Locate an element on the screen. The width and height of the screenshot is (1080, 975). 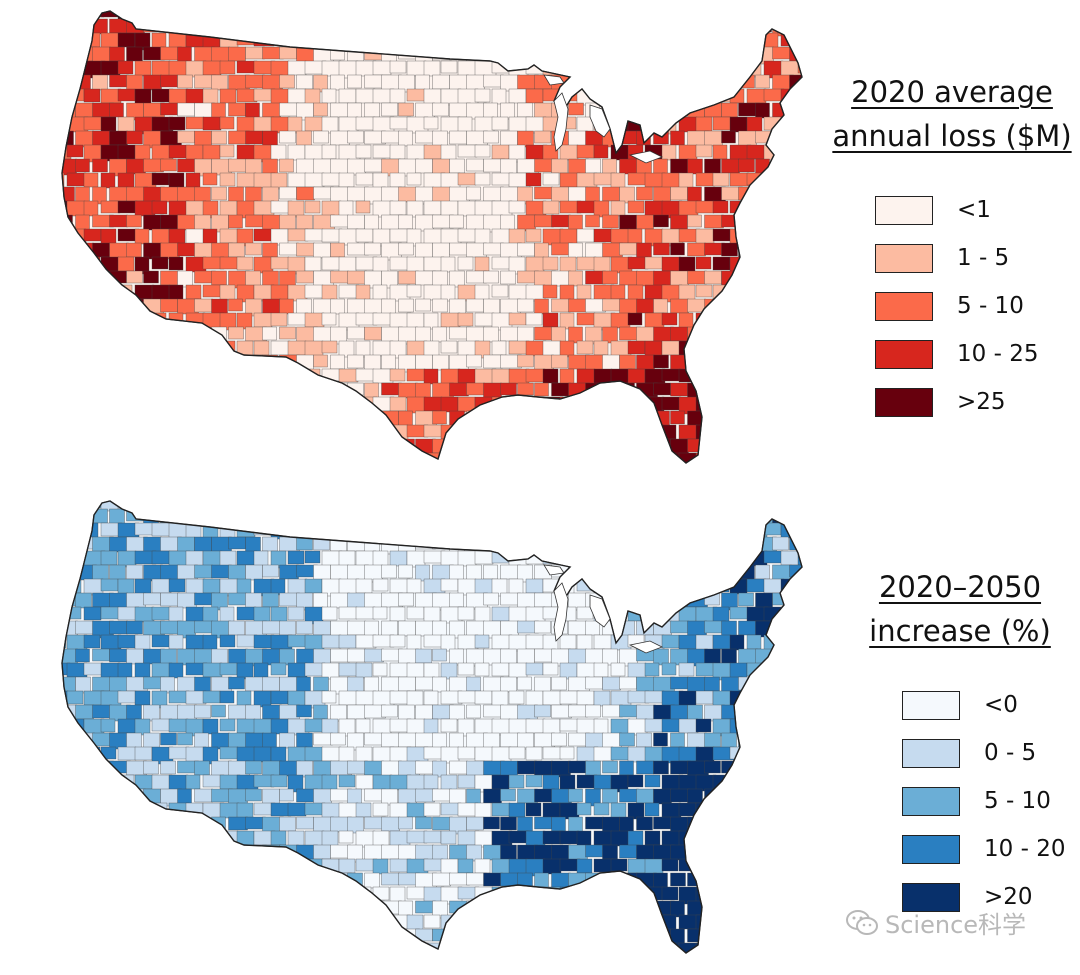
increase-legend-label: 10 - 20 is located at coordinates (1025, 849).